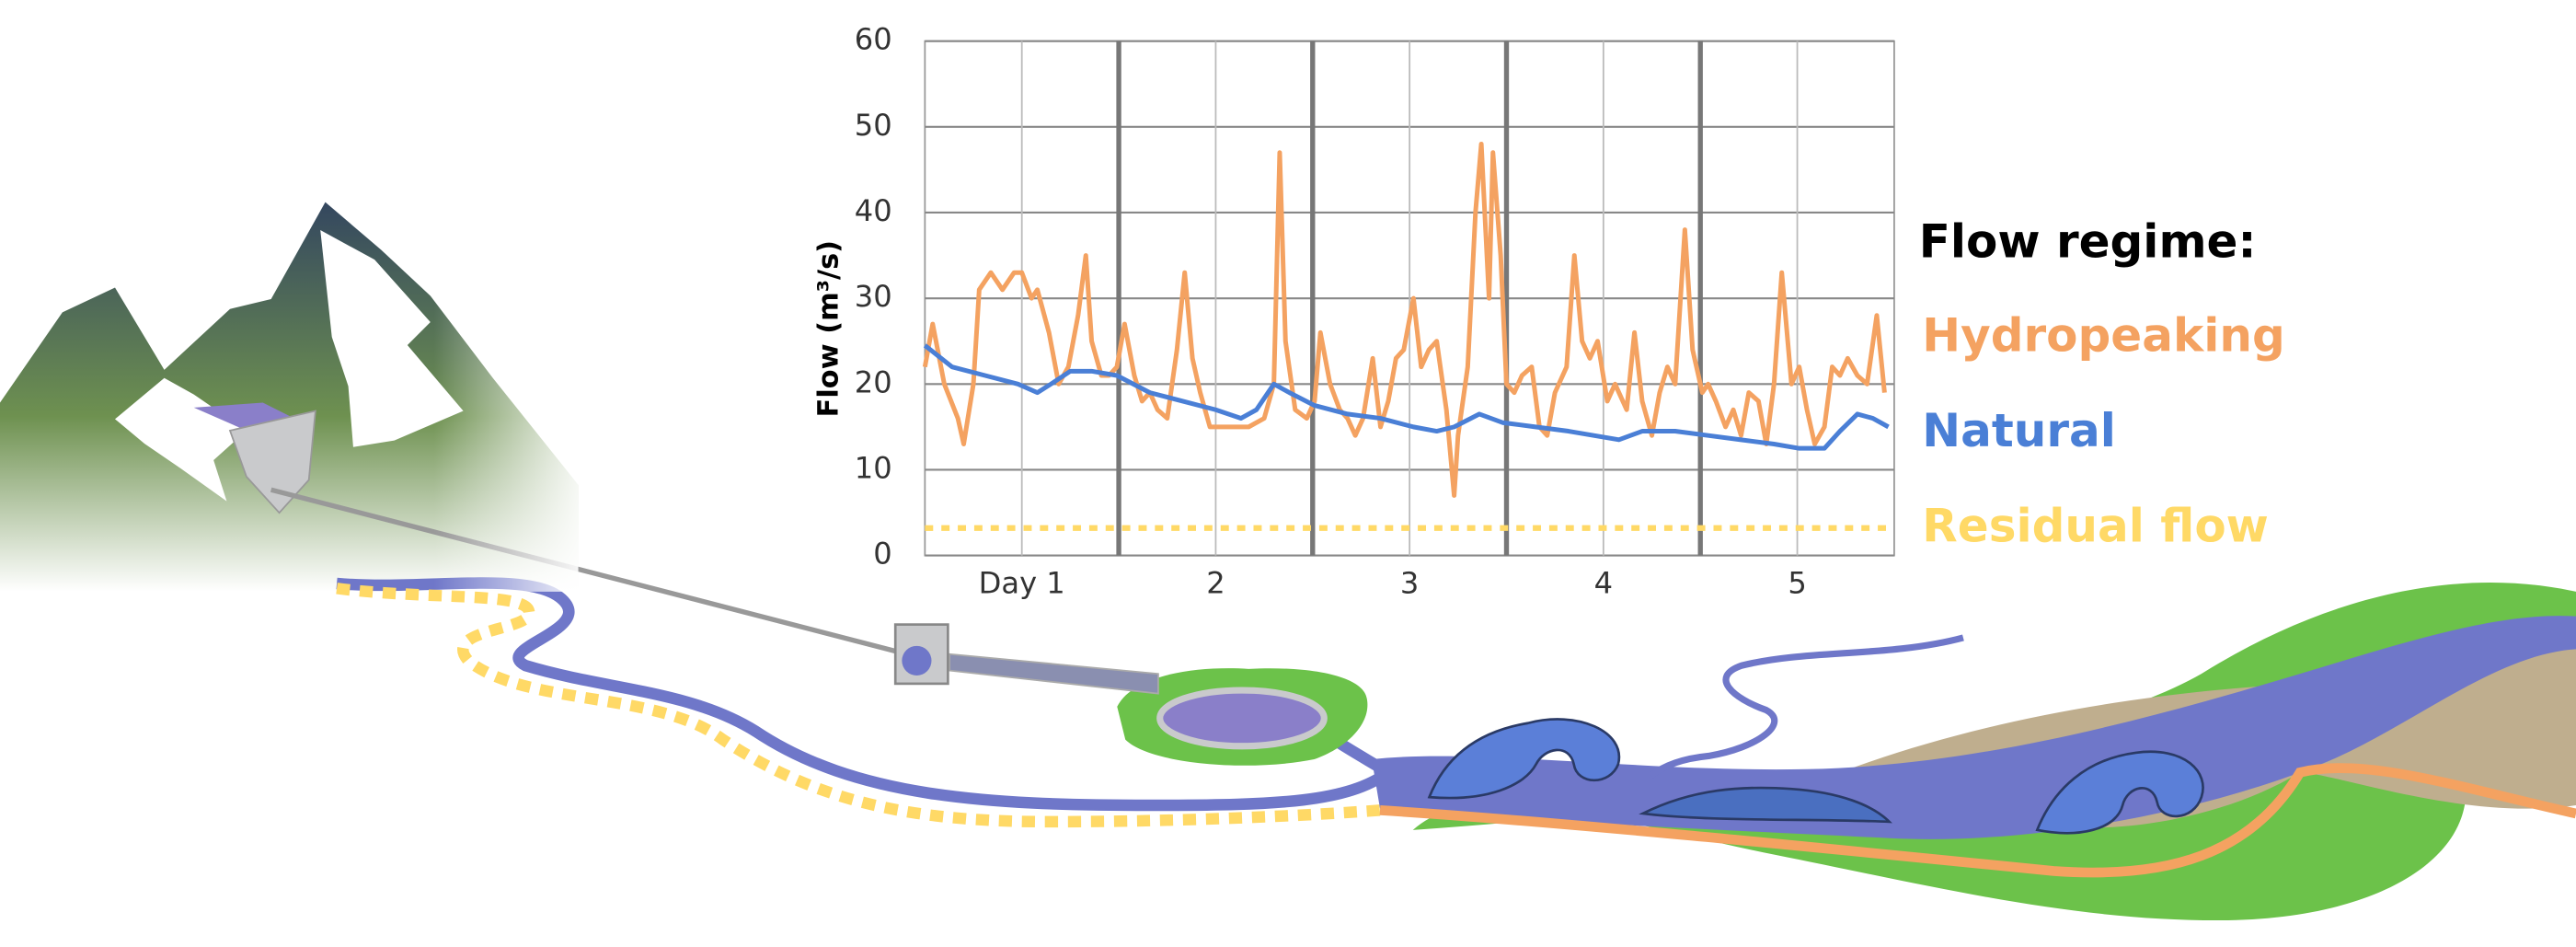  Describe the element at coordinates (873, 381) in the screenshot. I see `y-tick-label: 20` at that location.